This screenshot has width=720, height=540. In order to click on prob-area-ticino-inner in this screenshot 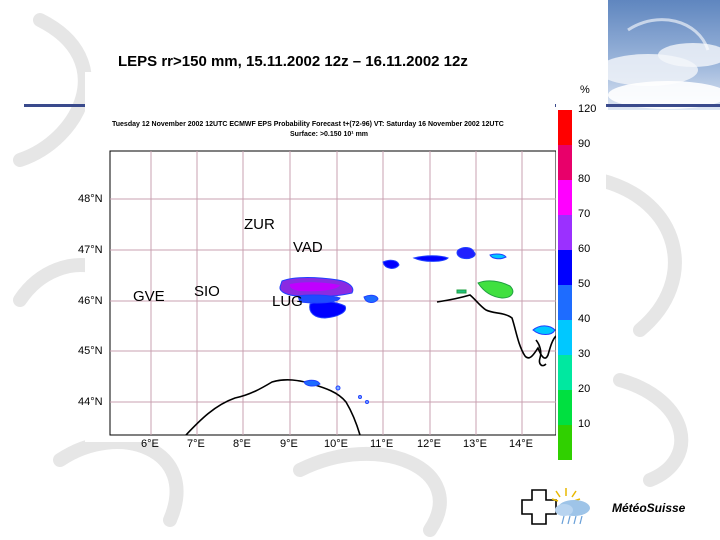, I will do `click(314, 287)`.